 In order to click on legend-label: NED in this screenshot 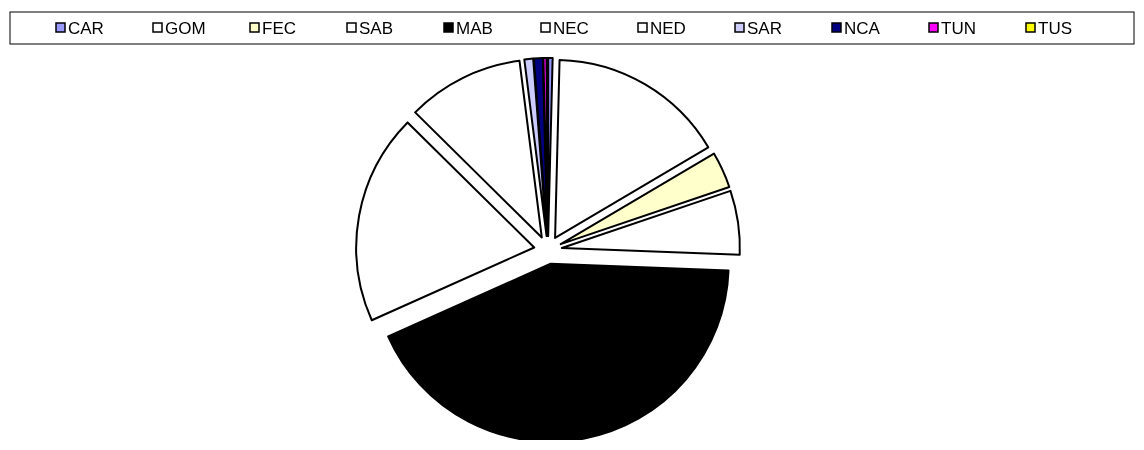, I will do `click(668, 28)`.